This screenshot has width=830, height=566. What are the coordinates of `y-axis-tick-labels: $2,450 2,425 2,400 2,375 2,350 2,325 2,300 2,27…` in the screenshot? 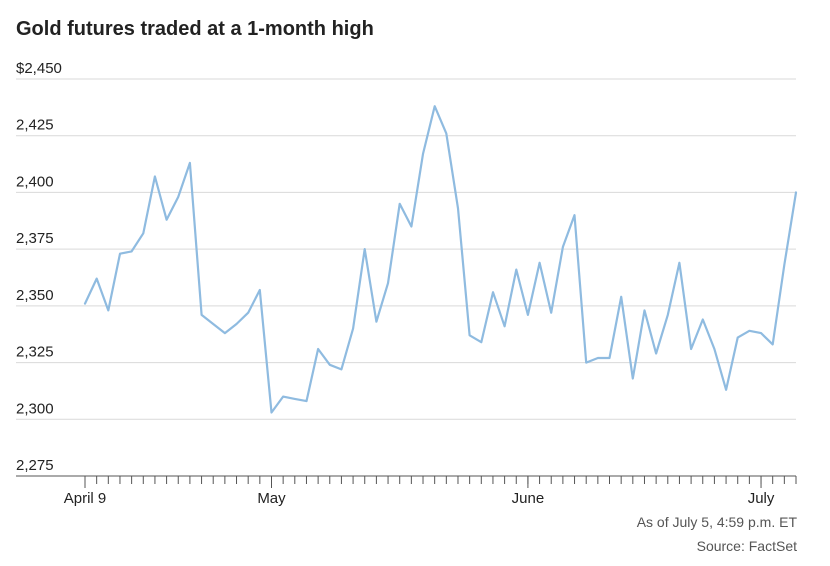 It's located at (39, 267).